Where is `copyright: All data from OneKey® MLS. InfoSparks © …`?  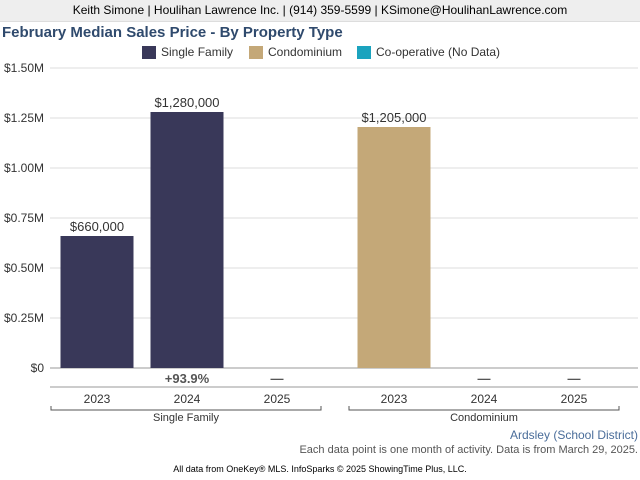
copyright: All data from OneKey® MLS. InfoSparks © … is located at coordinates (320, 469).